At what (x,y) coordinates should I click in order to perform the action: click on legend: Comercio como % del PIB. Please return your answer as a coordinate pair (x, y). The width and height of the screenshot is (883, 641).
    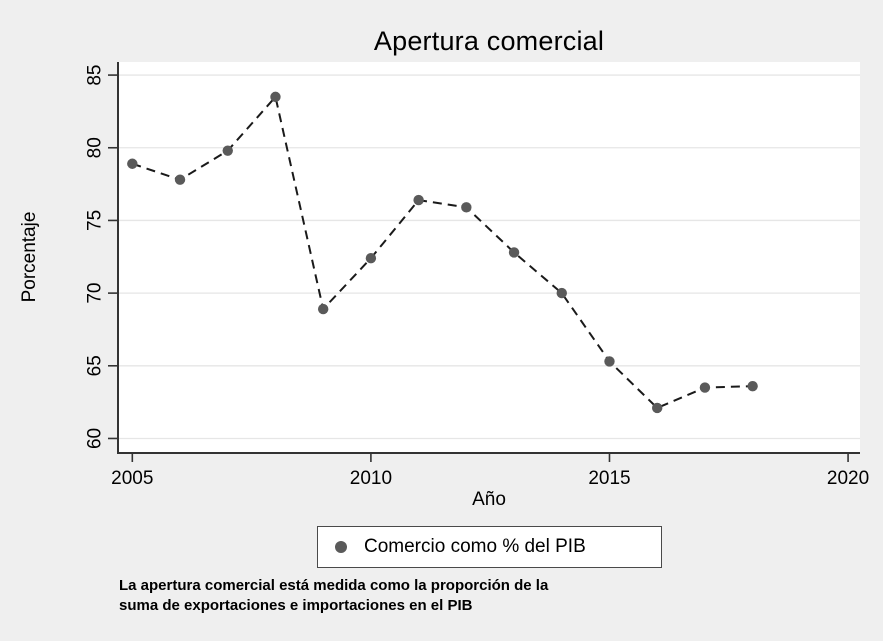
    Looking at the image, I should click on (489, 547).